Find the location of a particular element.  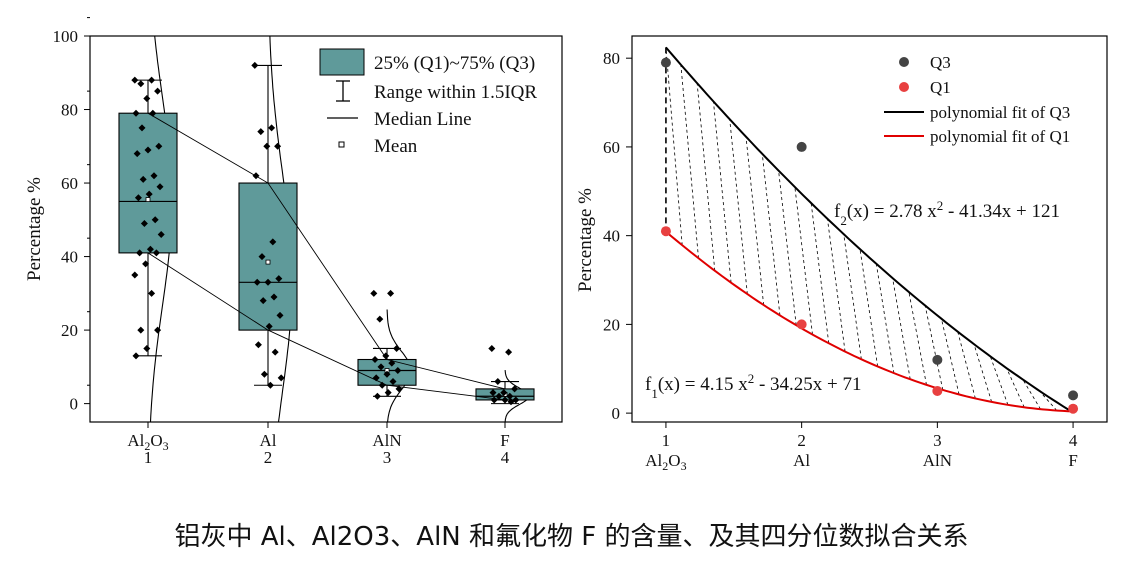

y-axis: 0 20 40 60 80 100 is located at coordinates (71, 215).